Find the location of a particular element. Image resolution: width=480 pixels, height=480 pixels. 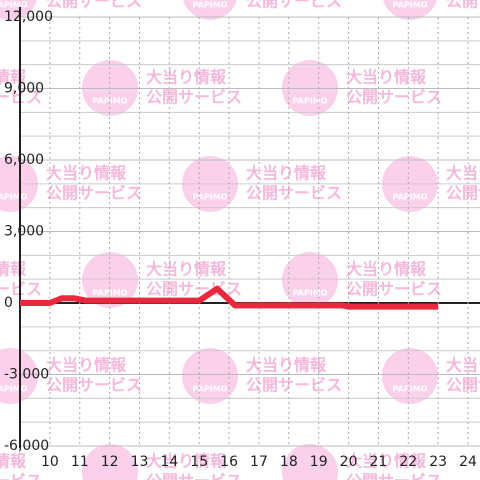

x-tick-label: 24 is located at coordinates (468, 462).